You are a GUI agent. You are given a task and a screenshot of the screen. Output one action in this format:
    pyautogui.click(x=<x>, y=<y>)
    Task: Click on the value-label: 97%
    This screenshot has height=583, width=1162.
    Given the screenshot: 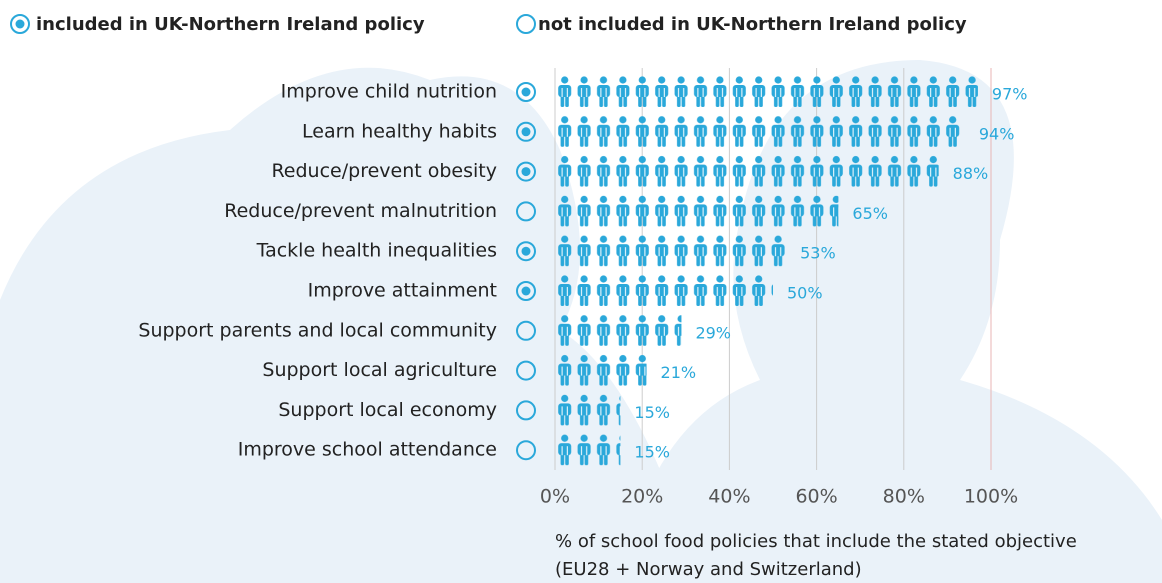 What is the action you would take?
    pyautogui.click(x=1010, y=94)
    